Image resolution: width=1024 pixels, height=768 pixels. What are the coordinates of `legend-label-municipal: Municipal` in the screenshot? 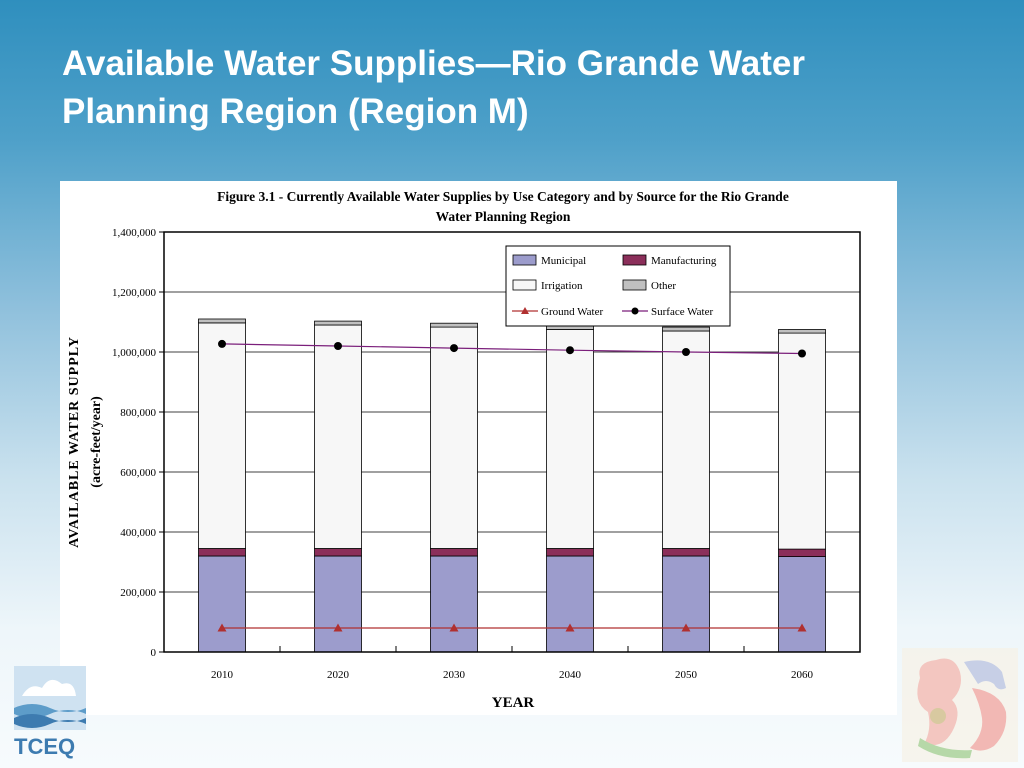 It's located at (563, 261).